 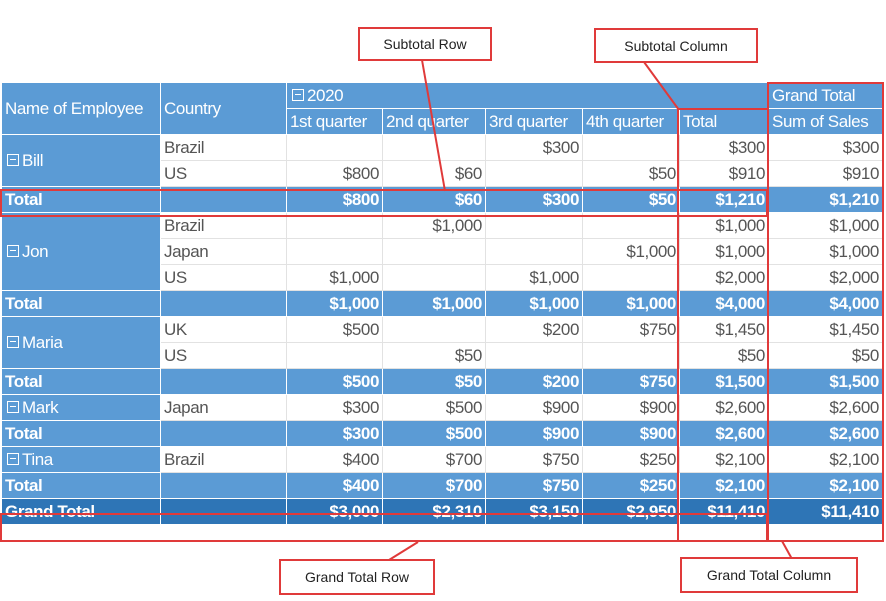 I want to click on subtotal-quarter-cell: $250, so click(x=631, y=485).